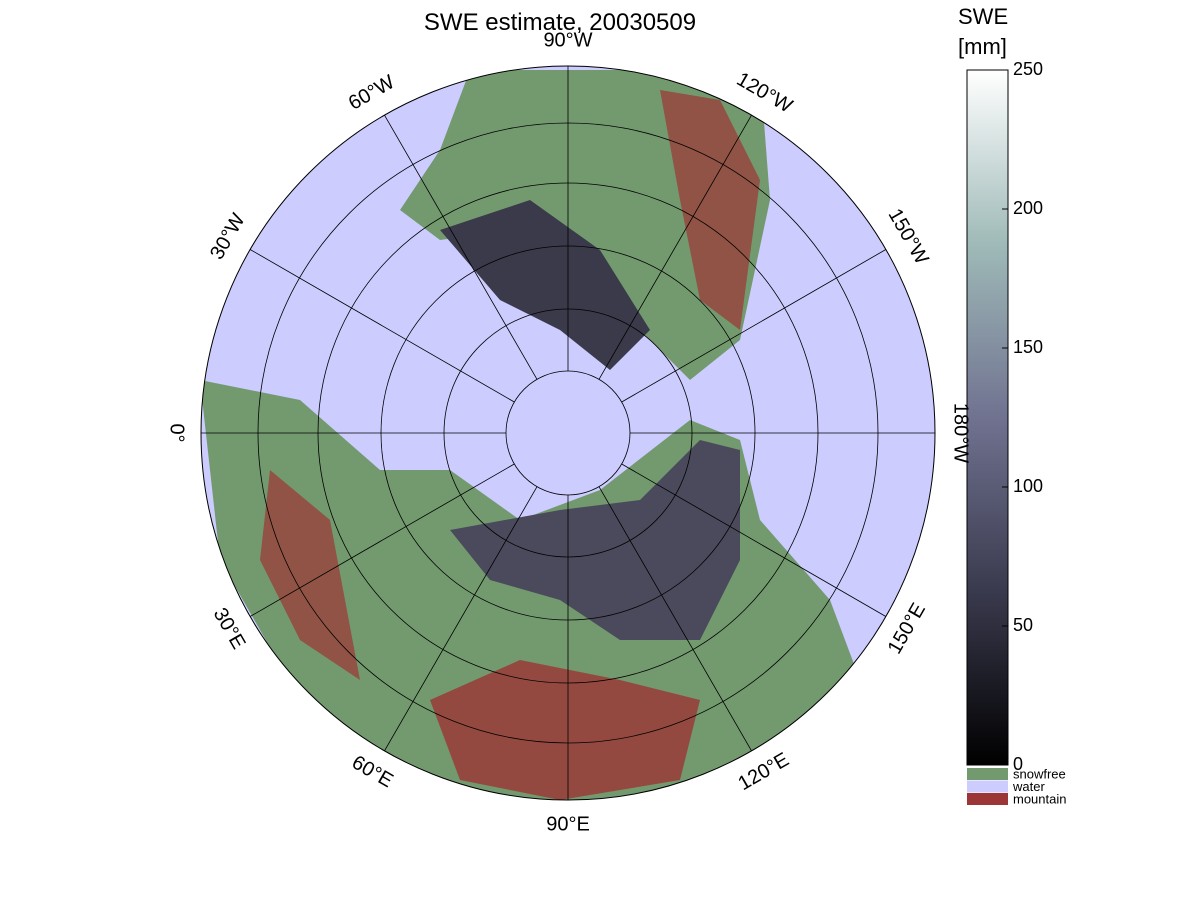  Describe the element at coordinates (1028, 208) in the screenshot. I see `colorbar-tick-label: 200` at that location.